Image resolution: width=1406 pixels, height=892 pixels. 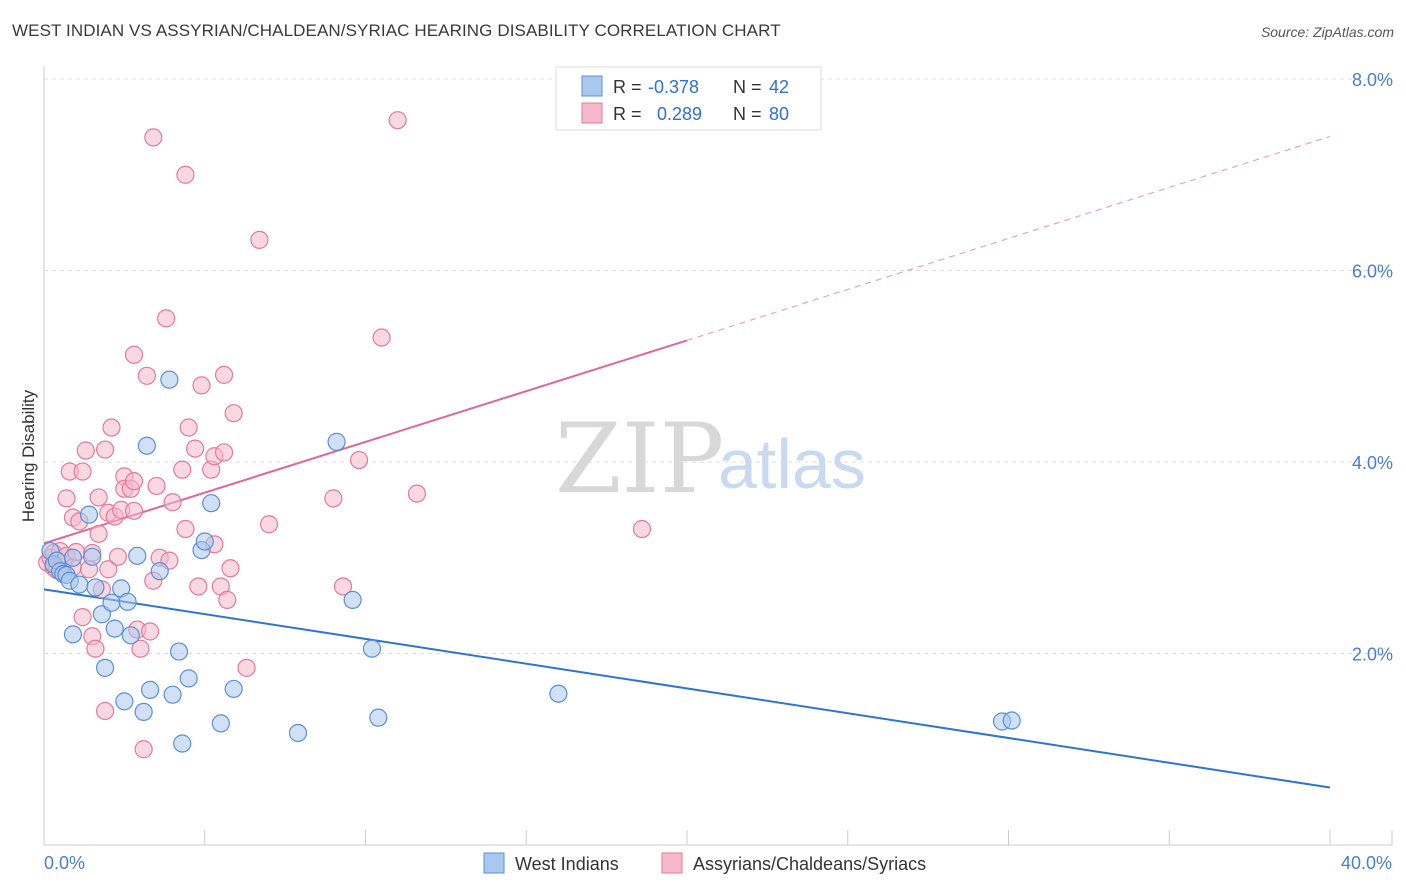 I want to click on stats-swatch-blue, so click(x=592, y=86).